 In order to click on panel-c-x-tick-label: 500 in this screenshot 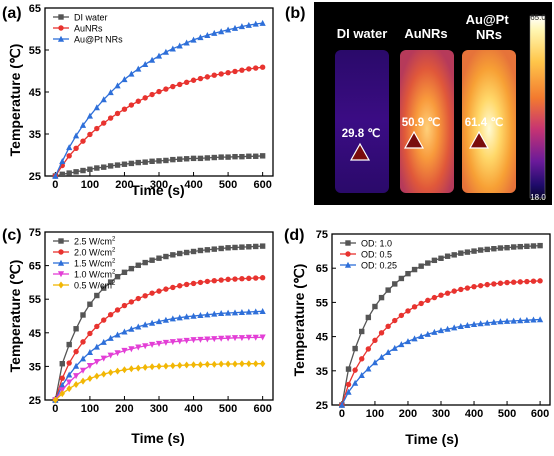, I will do `click(228, 409)`.